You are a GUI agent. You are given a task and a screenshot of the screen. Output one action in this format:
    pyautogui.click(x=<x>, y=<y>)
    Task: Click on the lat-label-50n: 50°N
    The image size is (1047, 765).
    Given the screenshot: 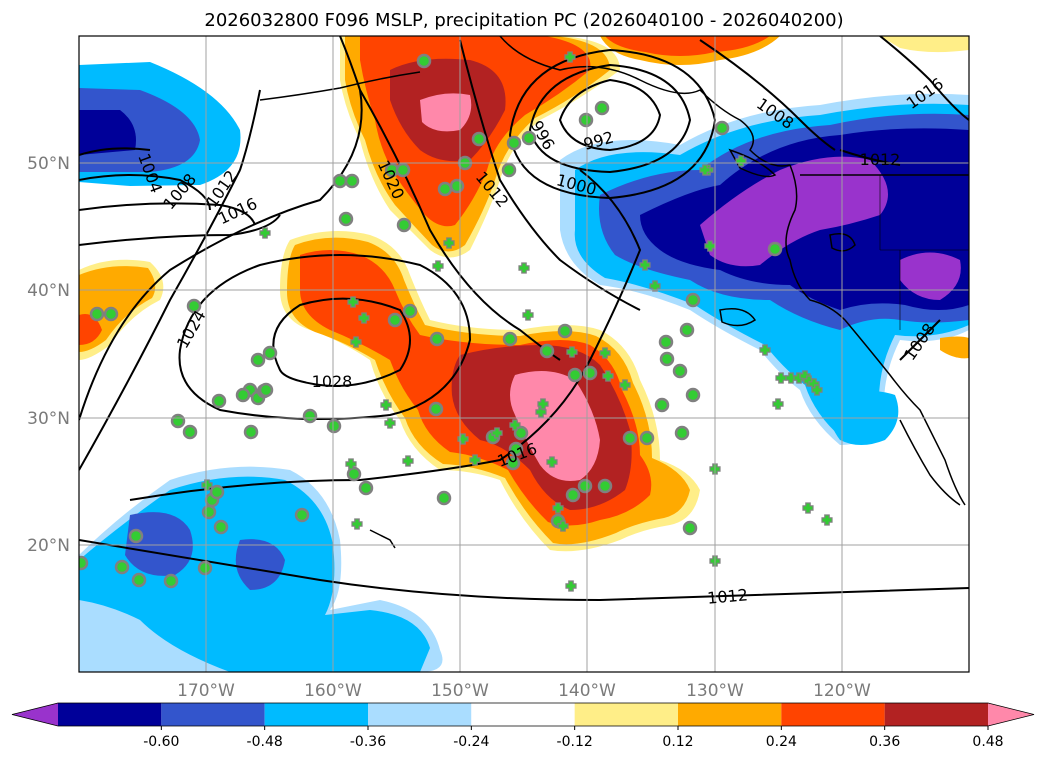 What is the action you would take?
    pyautogui.click(x=48, y=164)
    